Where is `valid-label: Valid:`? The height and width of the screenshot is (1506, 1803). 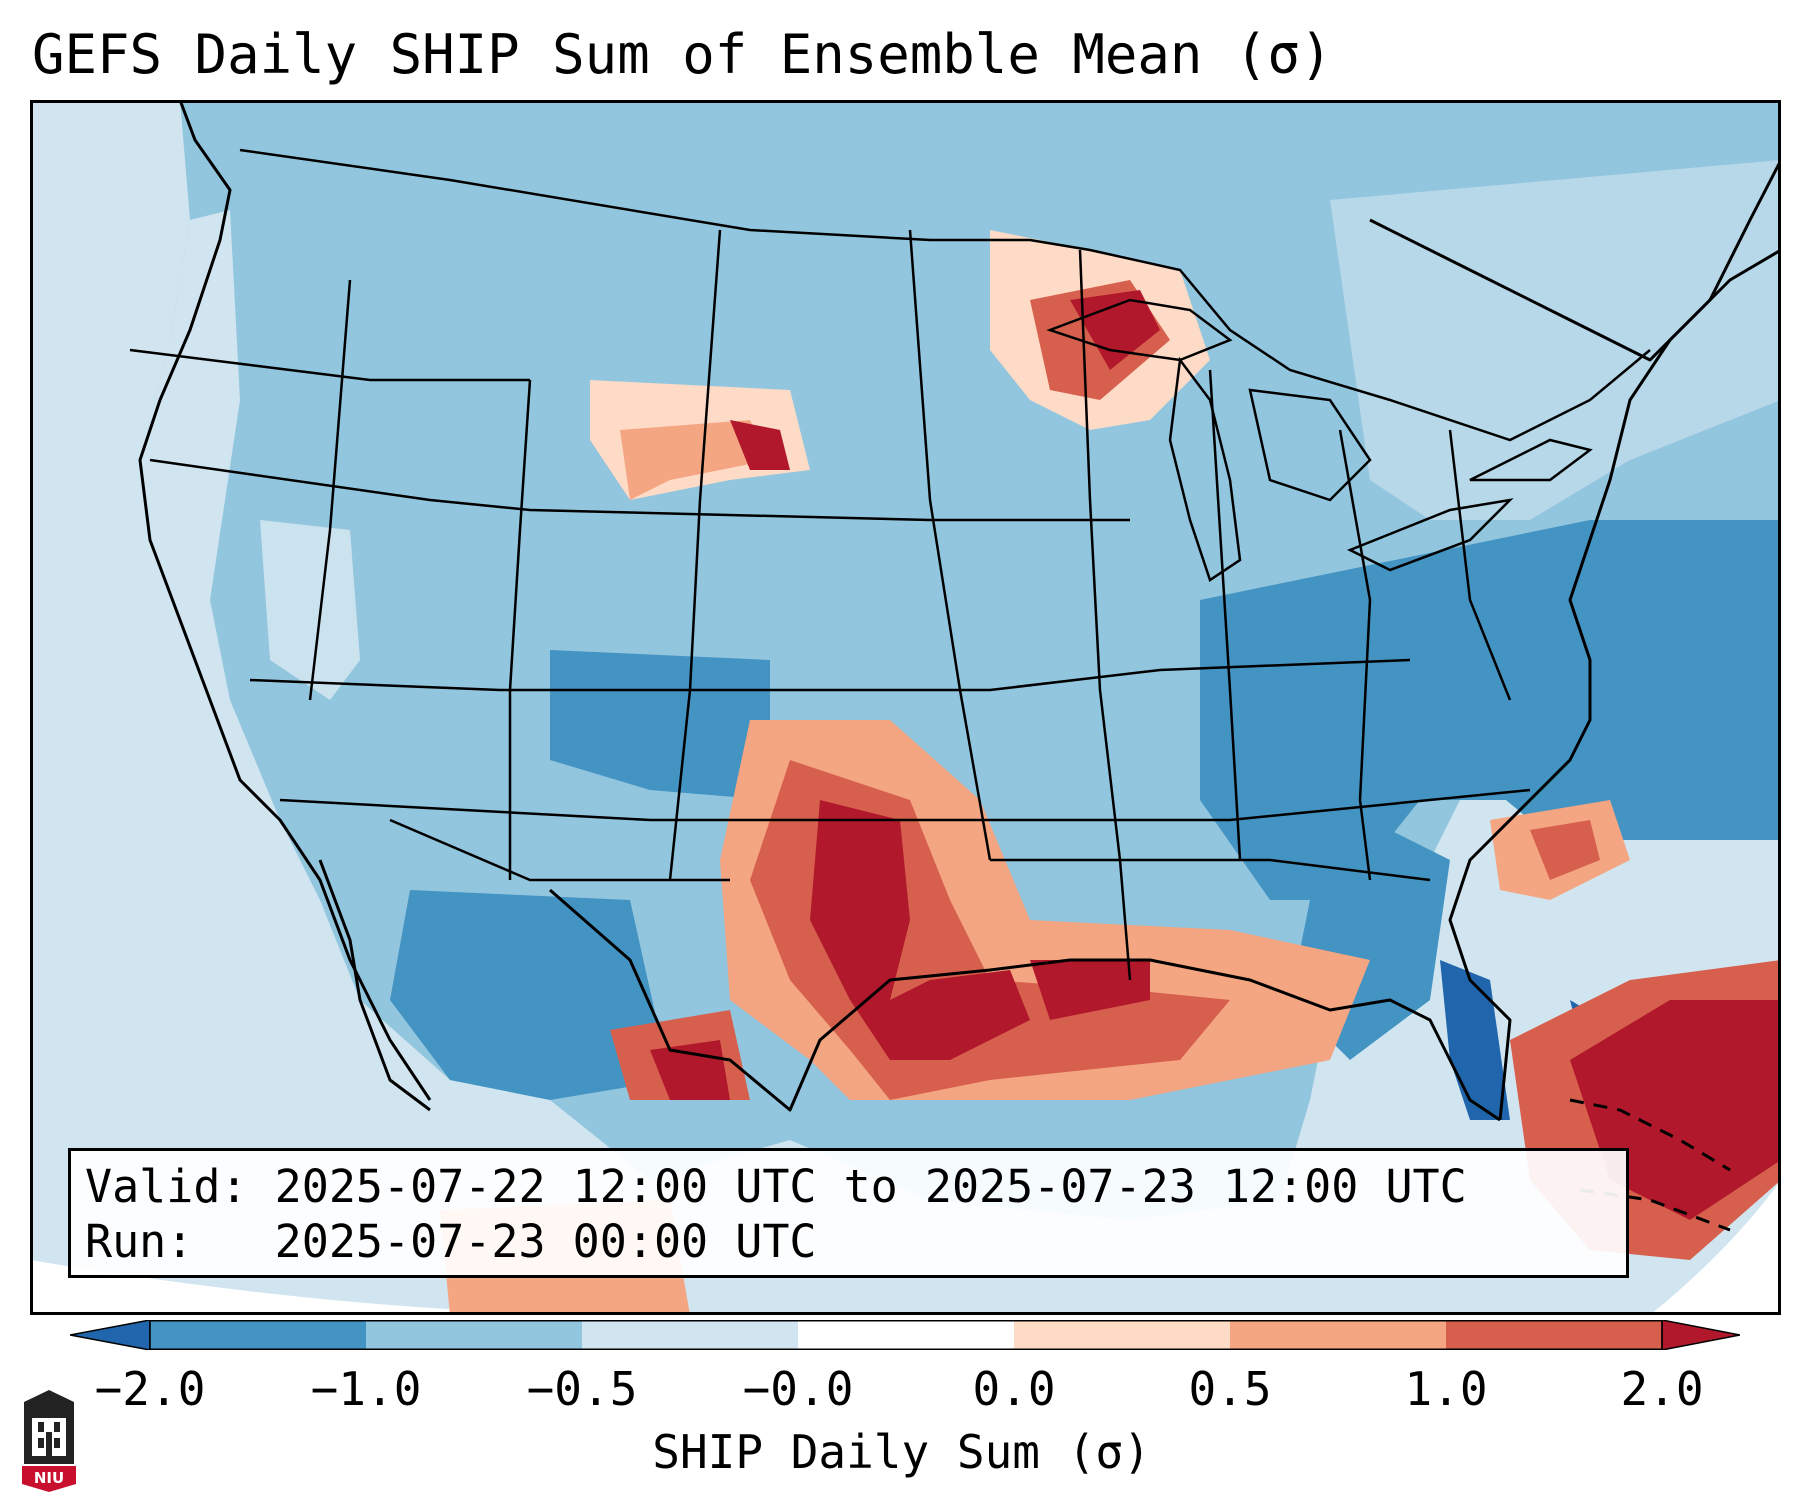
valid-label: Valid: is located at coordinates (166, 1186).